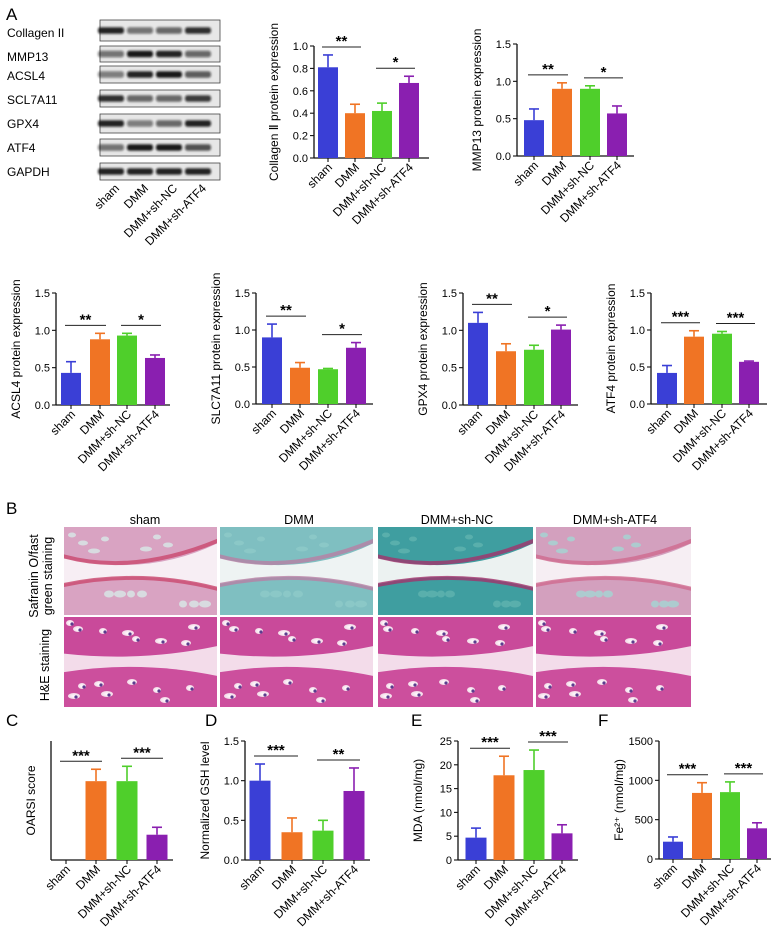 This screenshot has height=943, width=777. I want to click on wb-protein-label: ATF4, so click(21, 148).